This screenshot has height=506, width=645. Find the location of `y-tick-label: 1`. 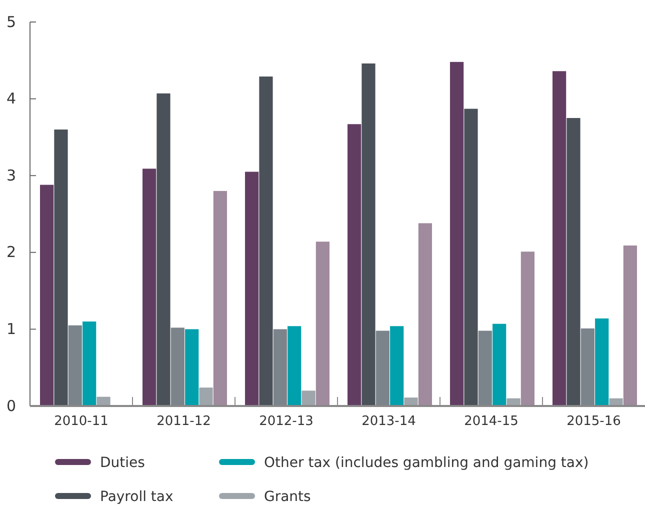

y-tick-label: 1 is located at coordinates (11, 329).